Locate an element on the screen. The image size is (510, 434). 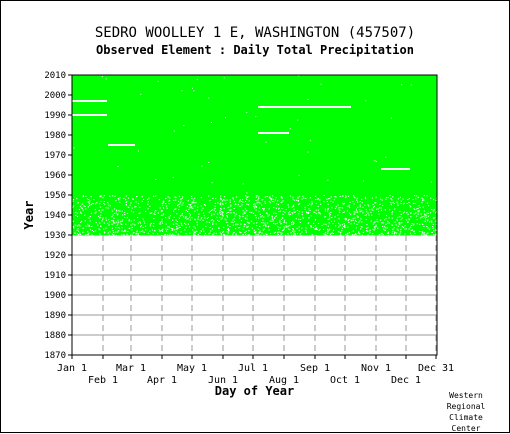
x-tick-label: Dec 31 is located at coordinates (436, 368).